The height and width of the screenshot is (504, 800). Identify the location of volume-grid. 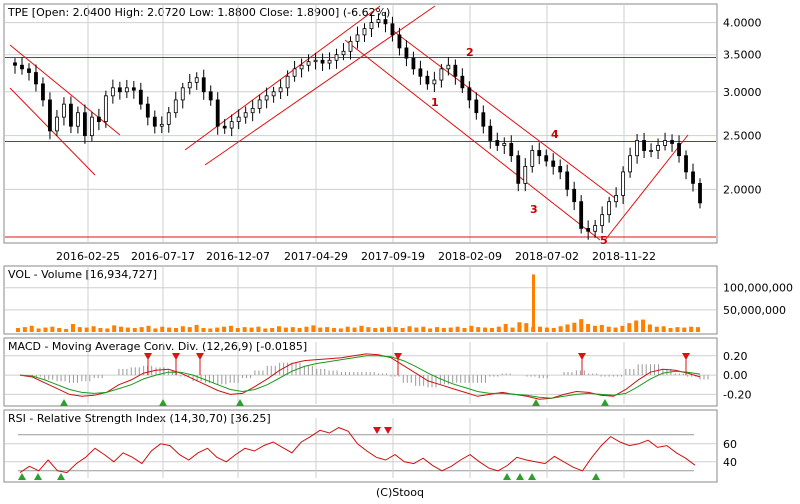
(360, 299).